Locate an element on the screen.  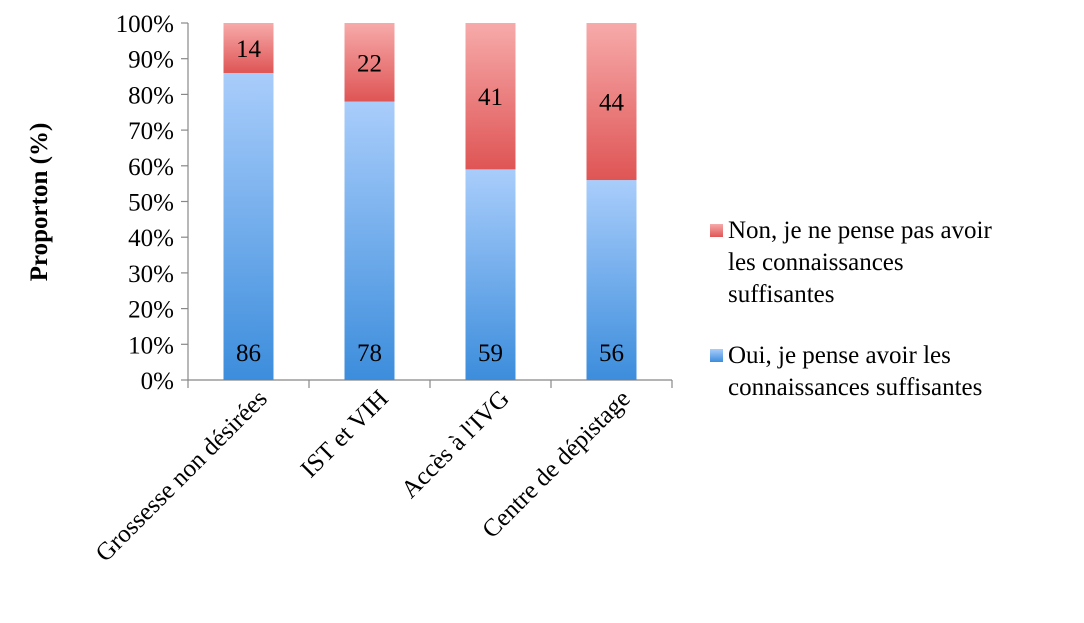
data-label-non: 41 is located at coordinates (490, 97).